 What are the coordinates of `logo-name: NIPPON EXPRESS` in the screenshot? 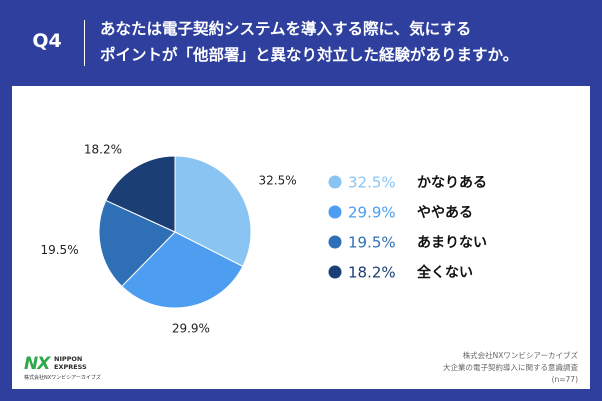 It's located at (70, 363).